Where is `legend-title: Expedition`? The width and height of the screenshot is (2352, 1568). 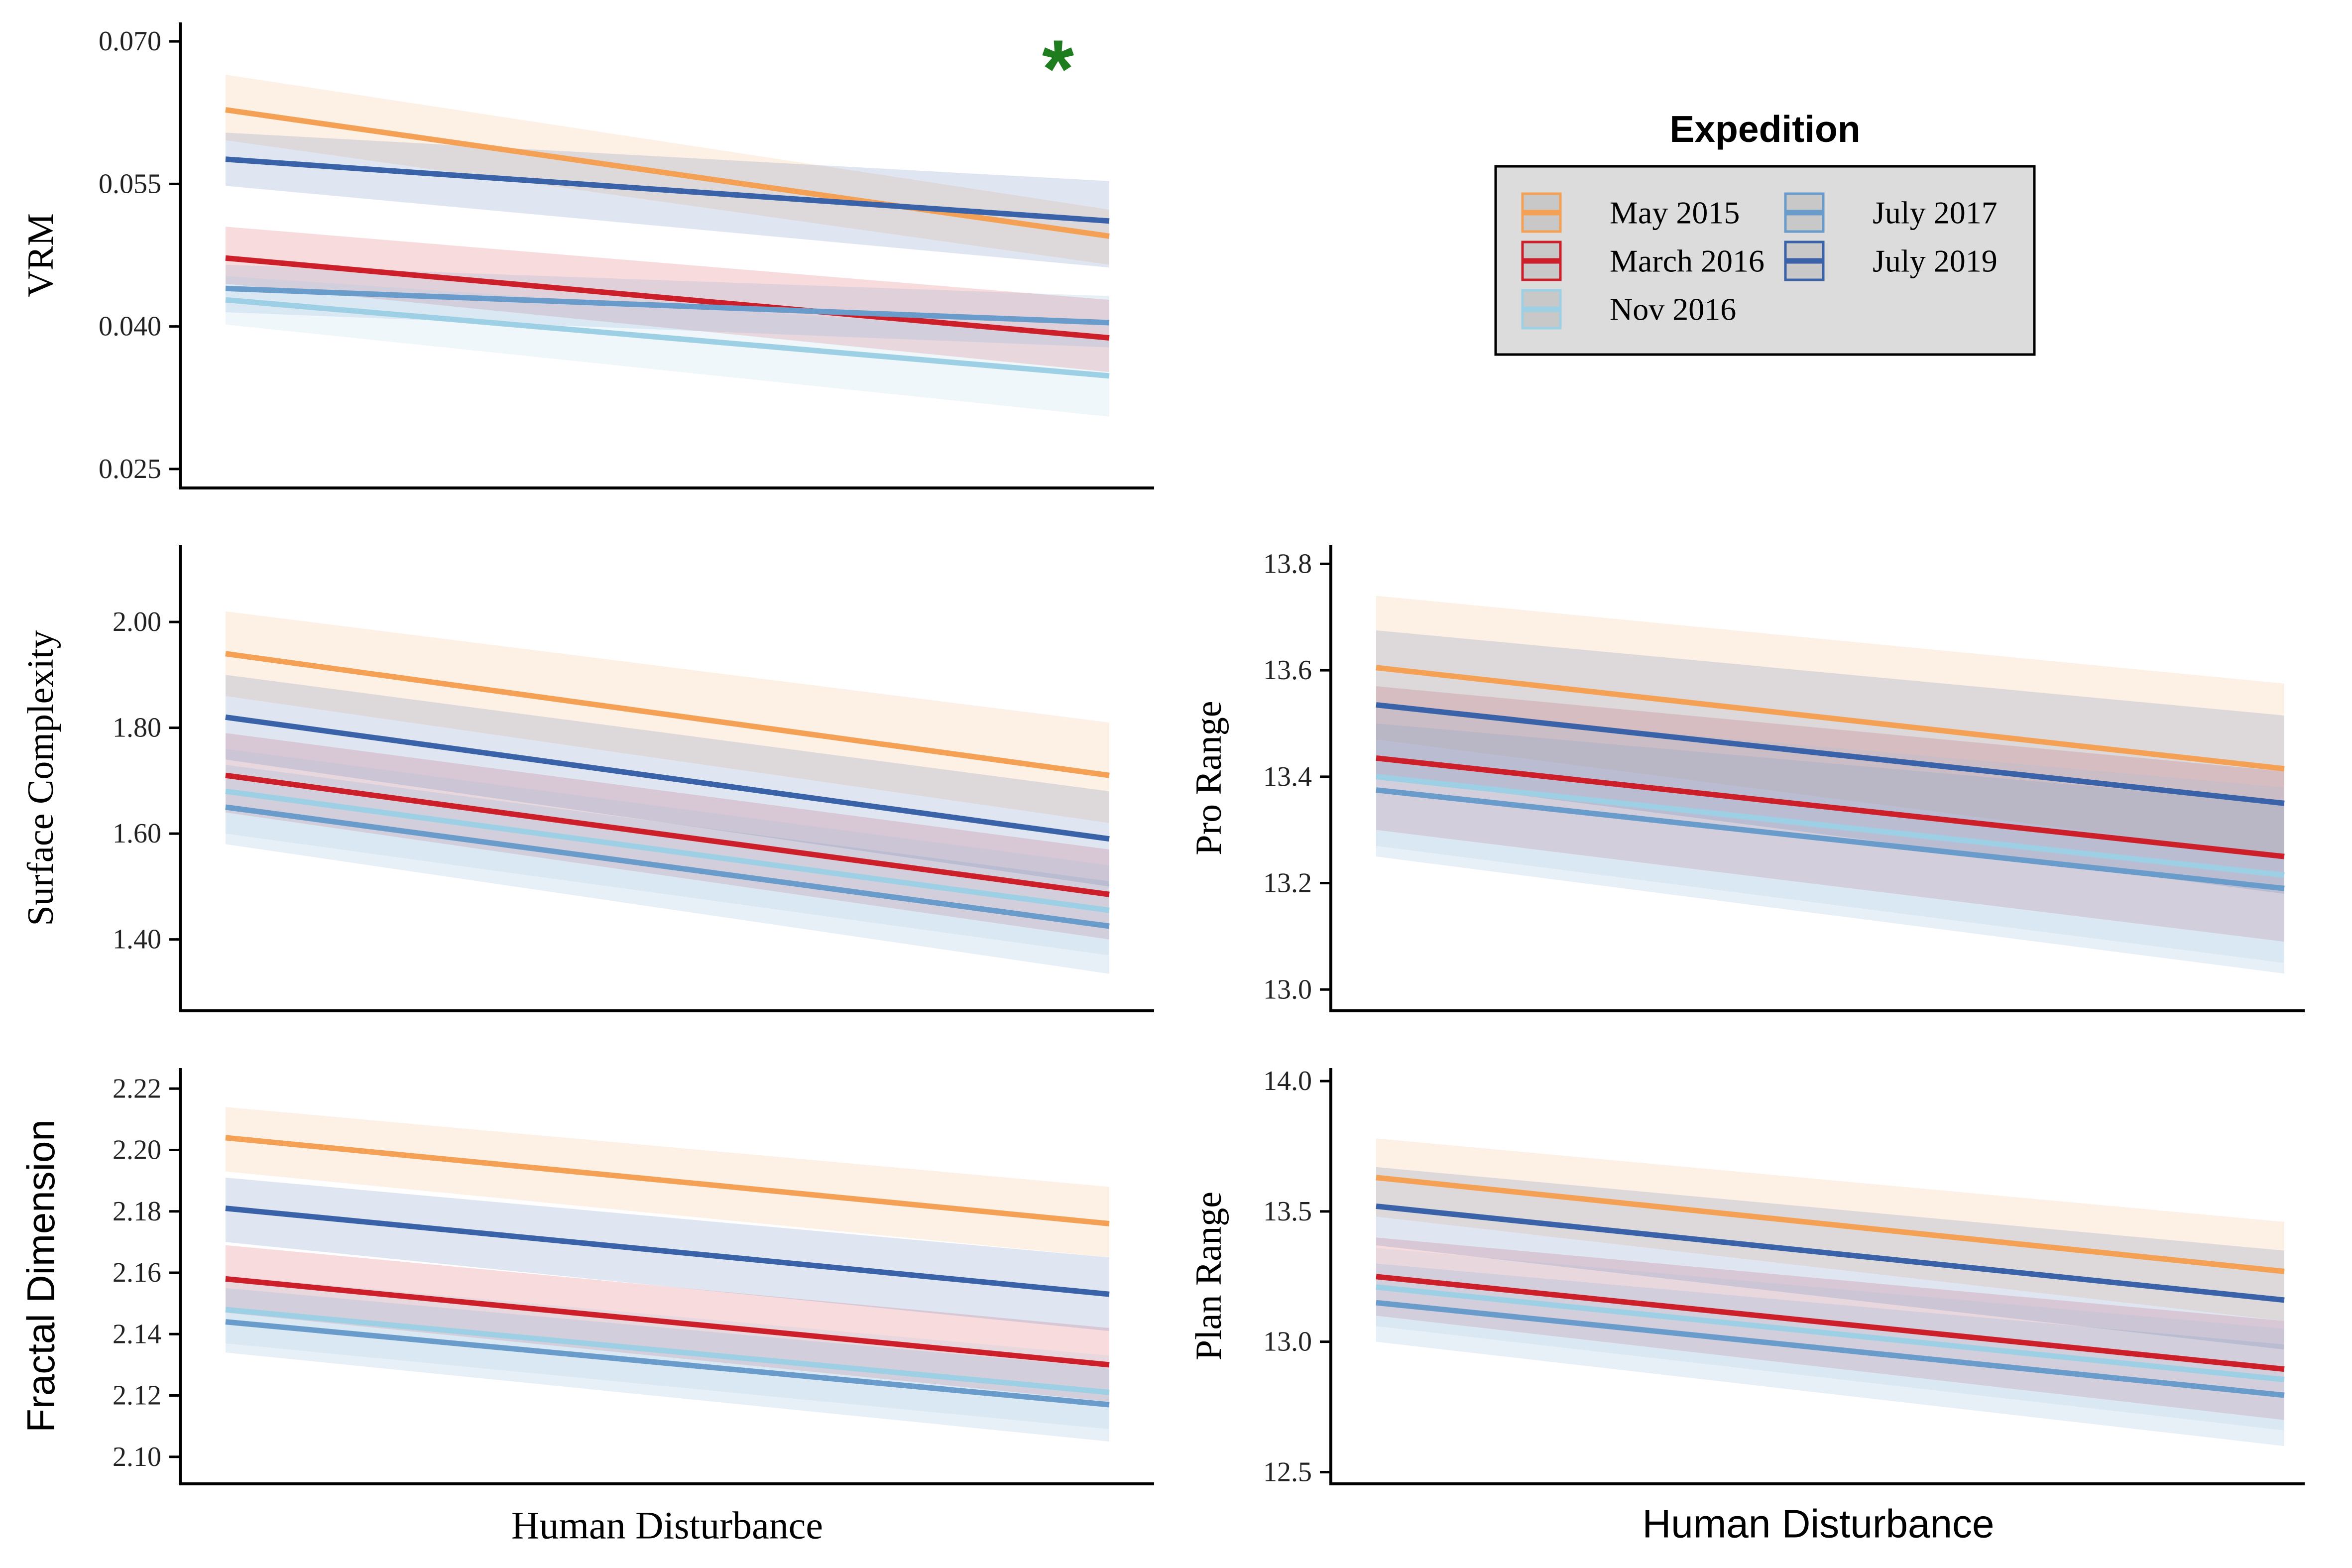
legend-title: Expedition is located at coordinates (1764, 129).